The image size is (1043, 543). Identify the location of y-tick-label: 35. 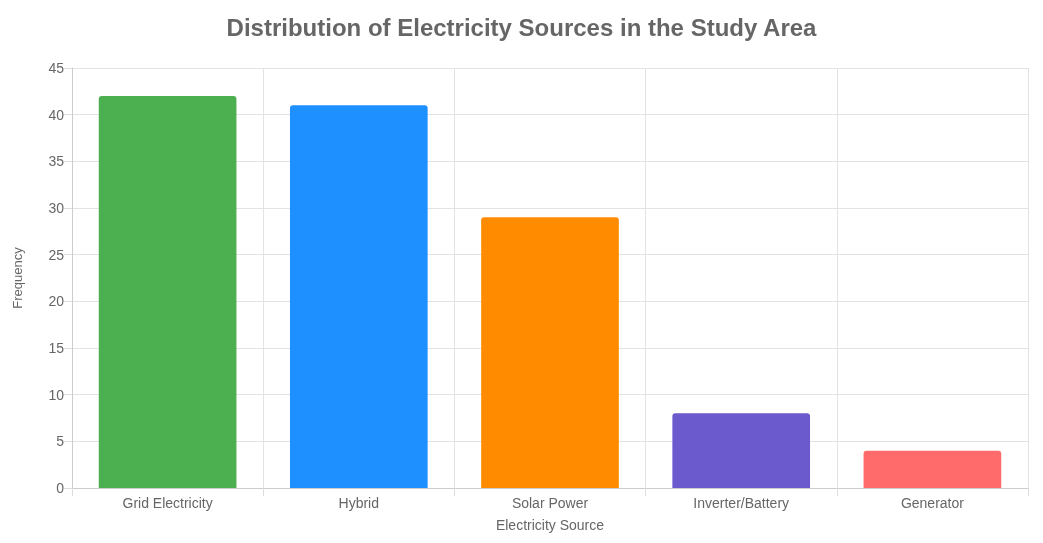
(56, 161).